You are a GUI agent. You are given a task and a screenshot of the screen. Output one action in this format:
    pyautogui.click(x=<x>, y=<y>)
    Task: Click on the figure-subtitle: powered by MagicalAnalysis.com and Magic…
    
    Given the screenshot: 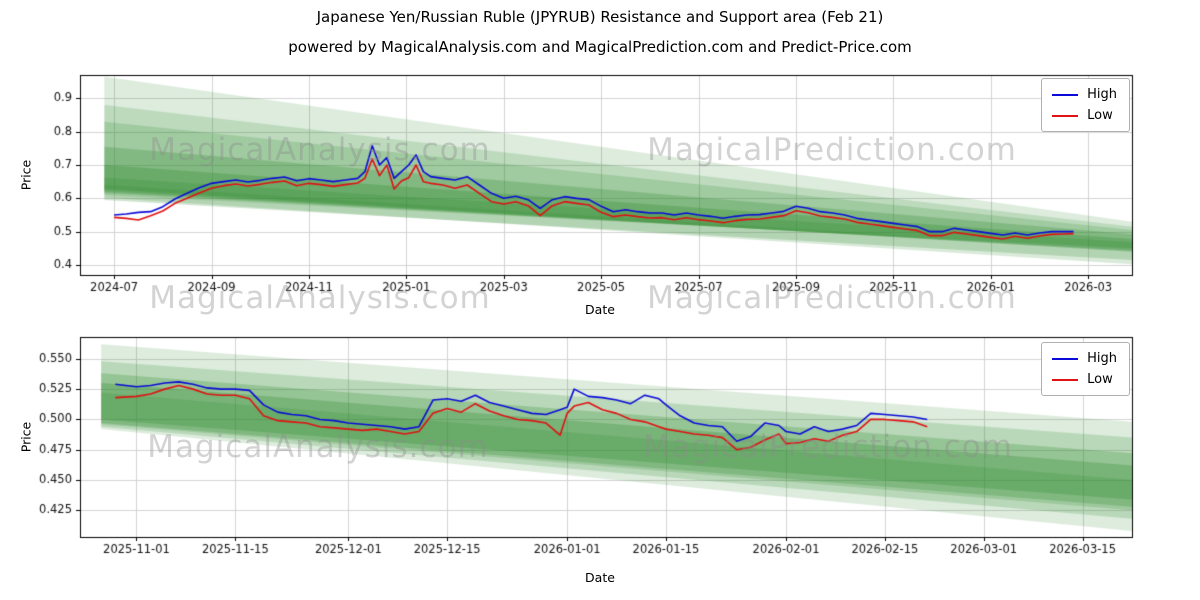 What is the action you would take?
    pyautogui.click(x=600, y=47)
    